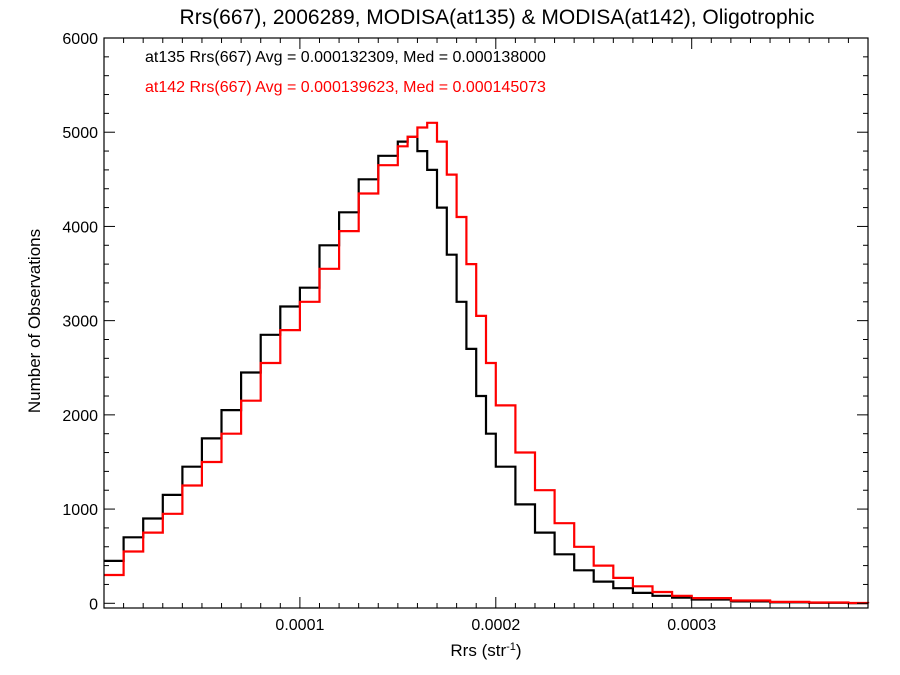 The width and height of the screenshot is (900, 675). I want to click on x-axis-label: Rrs (str-1), so click(485, 650).